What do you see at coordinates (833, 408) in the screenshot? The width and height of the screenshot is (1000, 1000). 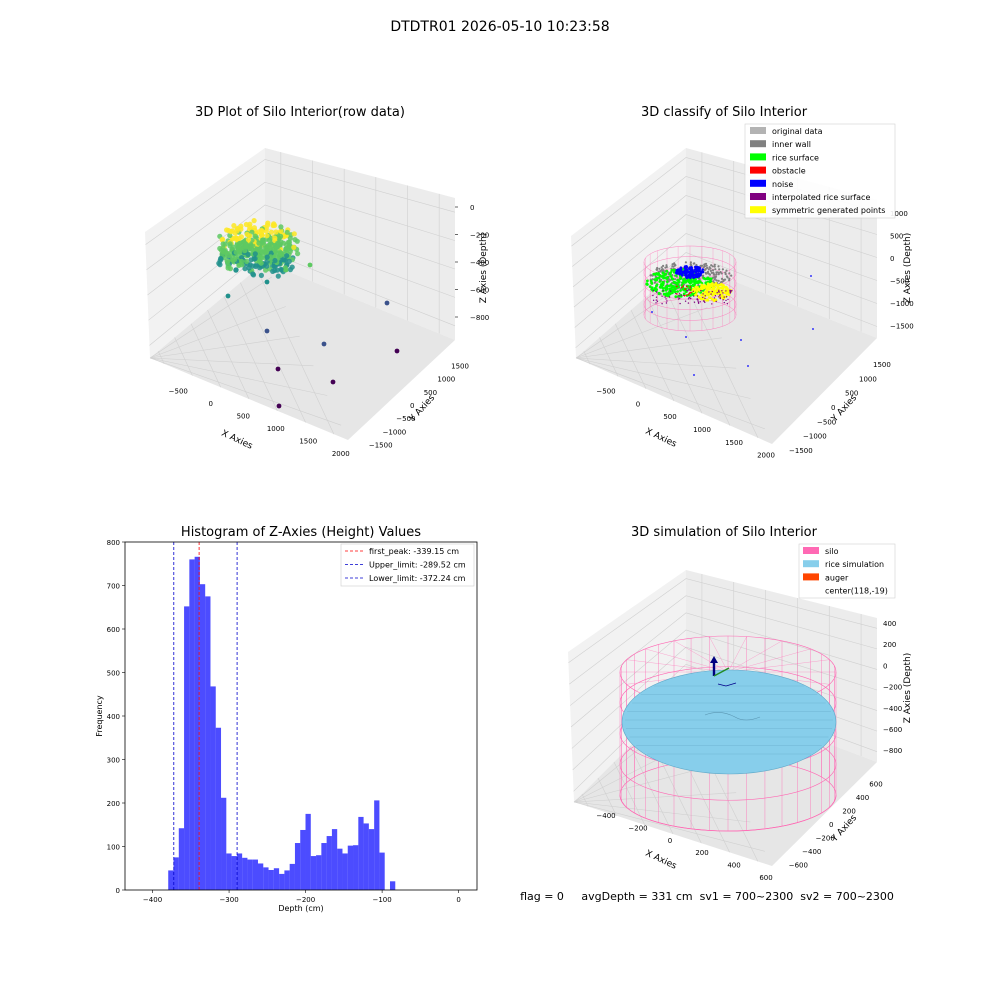 I see `y-tick-label: 0` at bounding box center [833, 408].